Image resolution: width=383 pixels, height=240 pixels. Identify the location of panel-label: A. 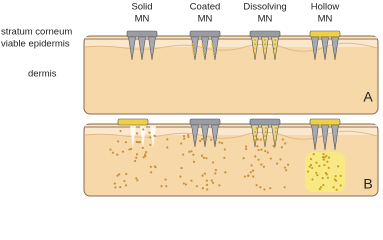
(368, 97).